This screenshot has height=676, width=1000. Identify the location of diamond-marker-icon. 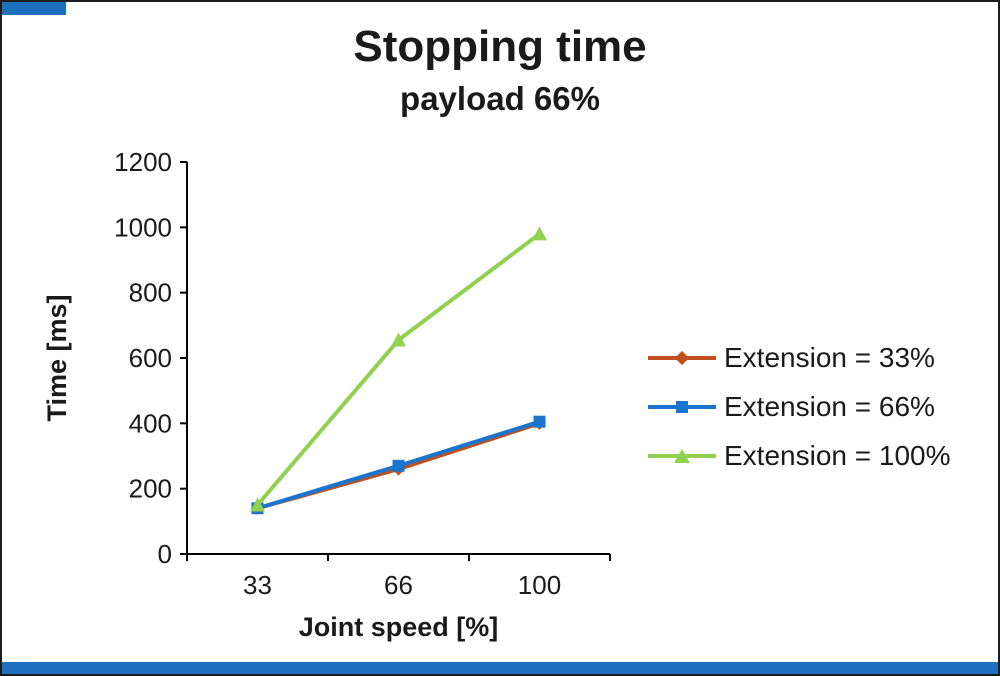
(682, 357).